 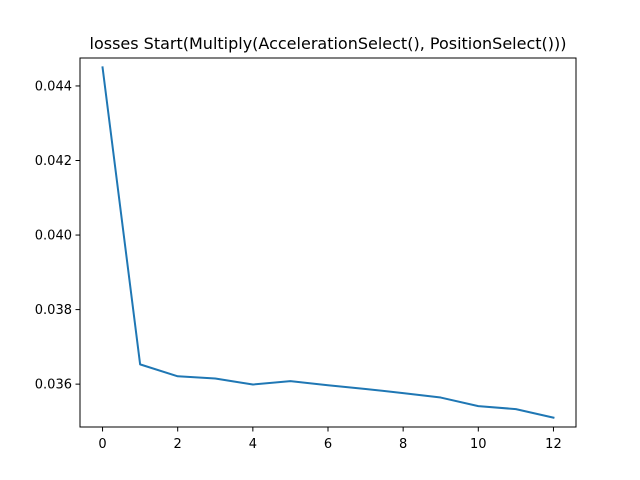 What do you see at coordinates (553, 444) in the screenshot?
I see `x-tick-label: 12` at bounding box center [553, 444].